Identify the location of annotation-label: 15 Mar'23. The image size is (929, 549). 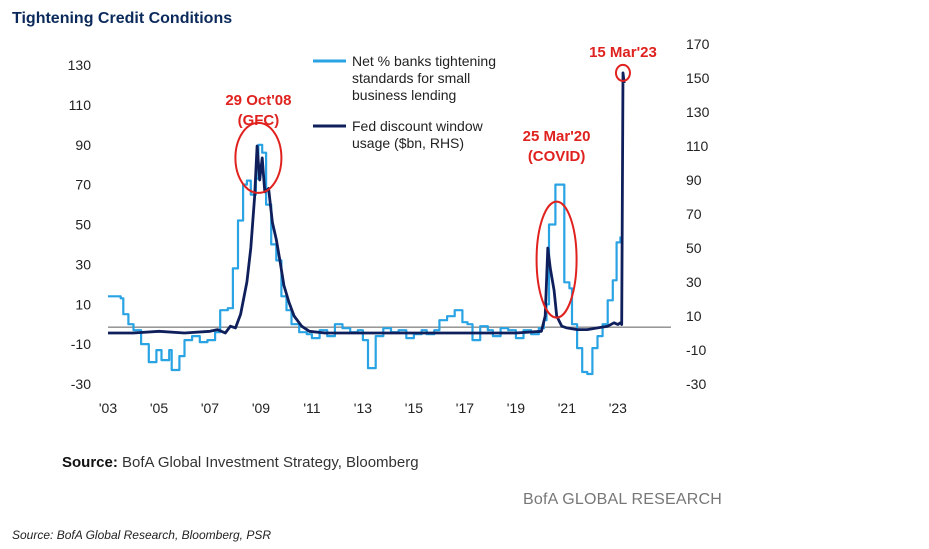
(623, 52).